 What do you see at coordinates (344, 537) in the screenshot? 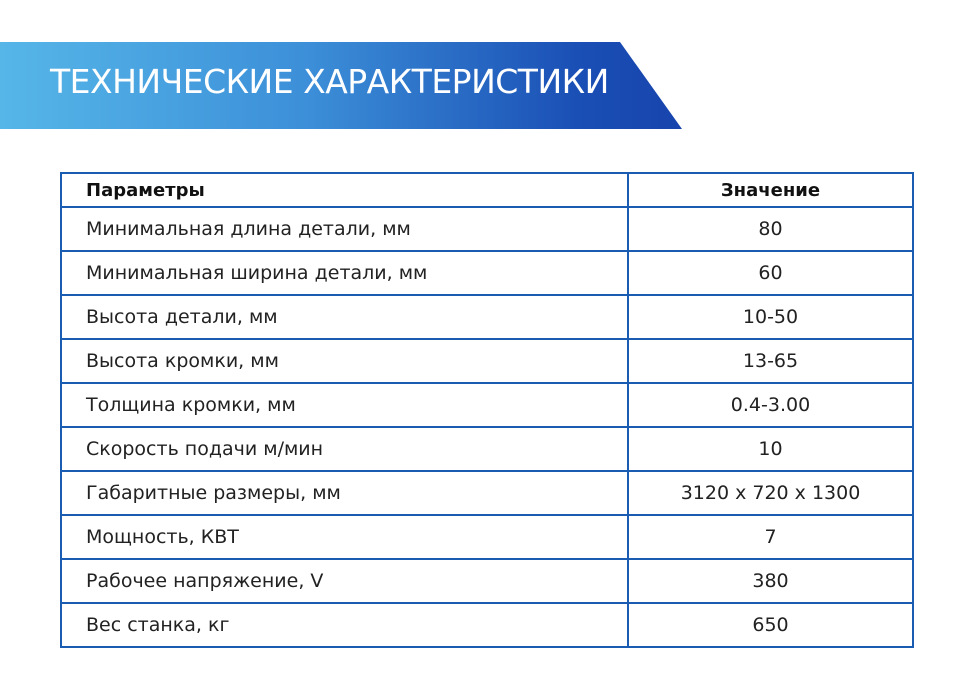
I see `parameter-cell: Мощность, КВТ` at bounding box center [344, 537].